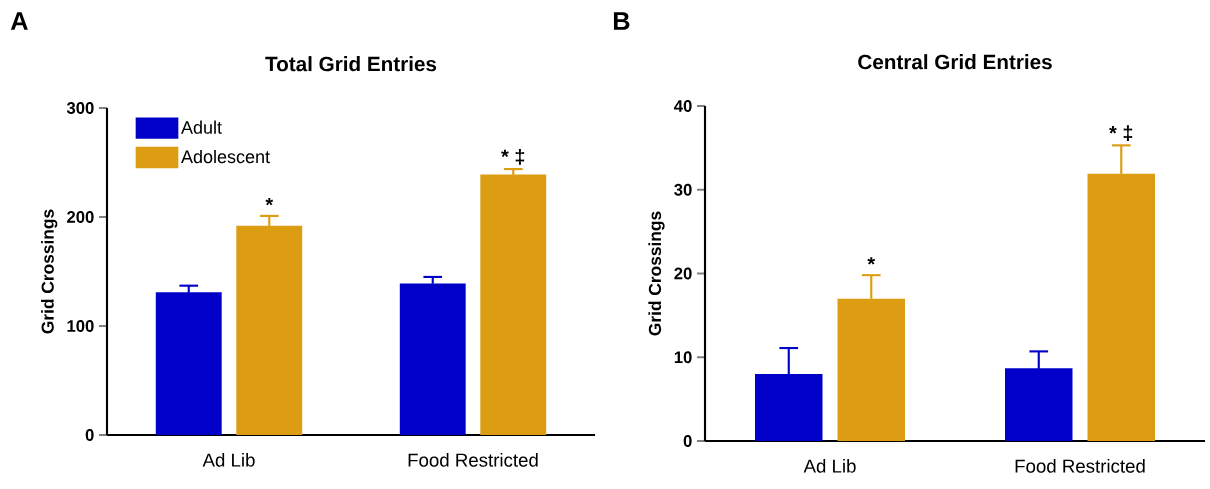 This screenshot has width=1210, height=489. What do you see at coordinates (80, 217) in the screenshot?
I see `y-tick-label: 200` at bounding box center [80, 217].